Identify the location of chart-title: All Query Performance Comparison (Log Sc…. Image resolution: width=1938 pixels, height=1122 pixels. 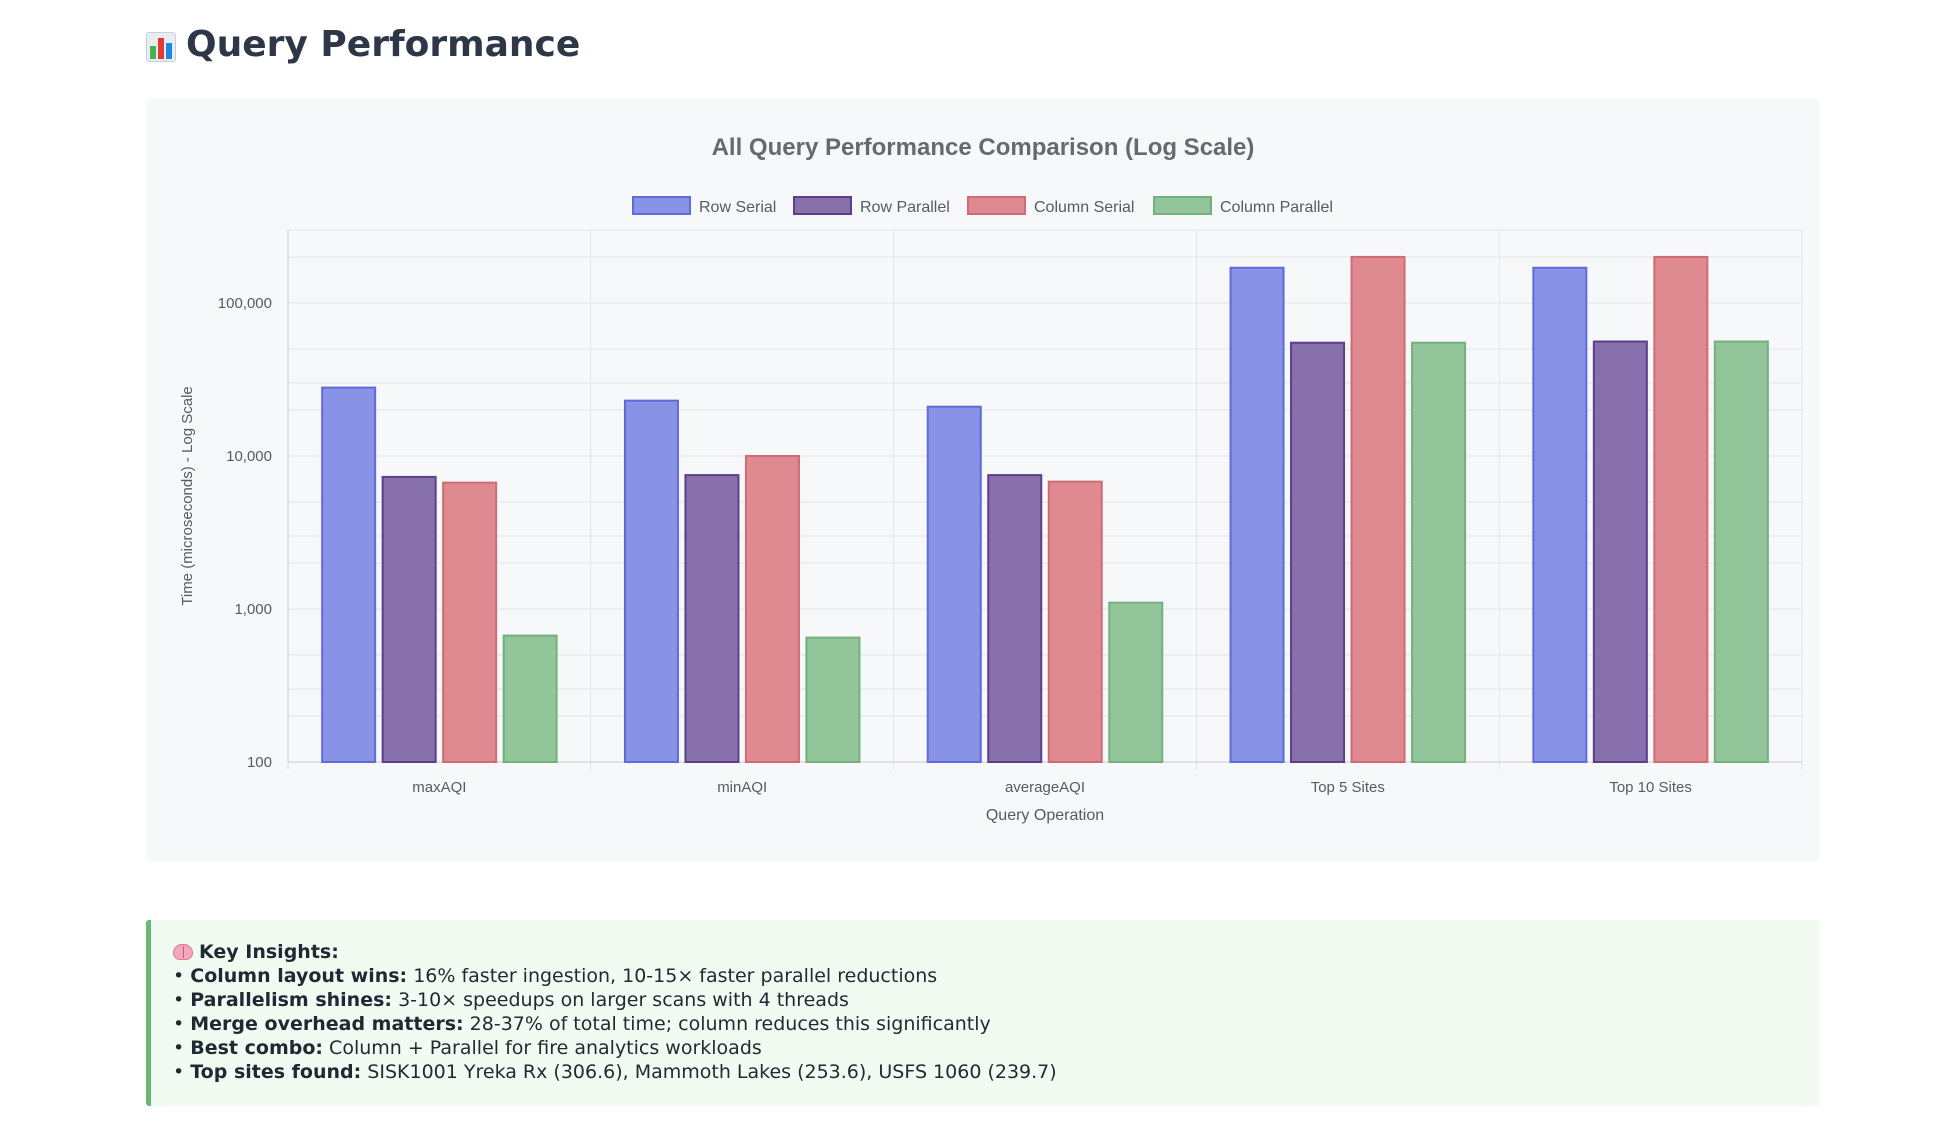
(983, 147).